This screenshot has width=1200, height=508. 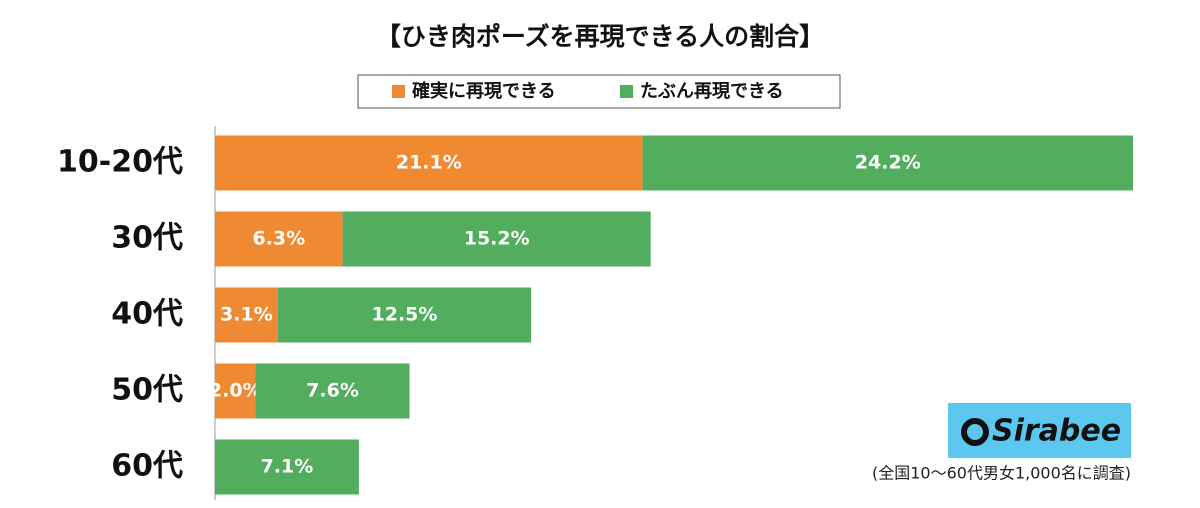 What do you see at coordinates (600, 36) in the screenshot?
I see `chart-title: 【ひき肉ポーズを再現できる人の割合】` at bounding box center [600, 36].